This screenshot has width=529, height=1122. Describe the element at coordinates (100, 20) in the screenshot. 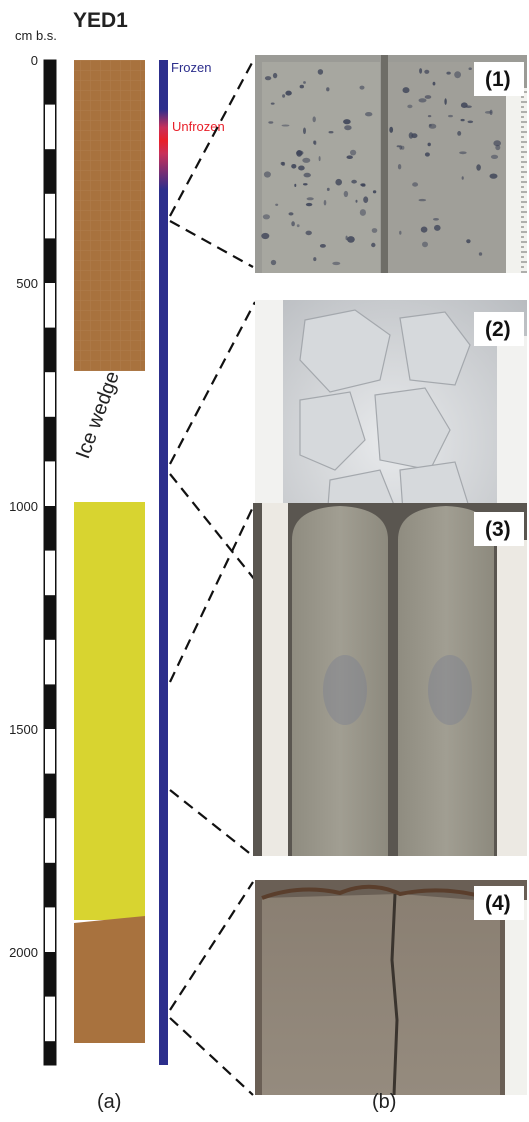

I see `core-title: YED1` at that location.